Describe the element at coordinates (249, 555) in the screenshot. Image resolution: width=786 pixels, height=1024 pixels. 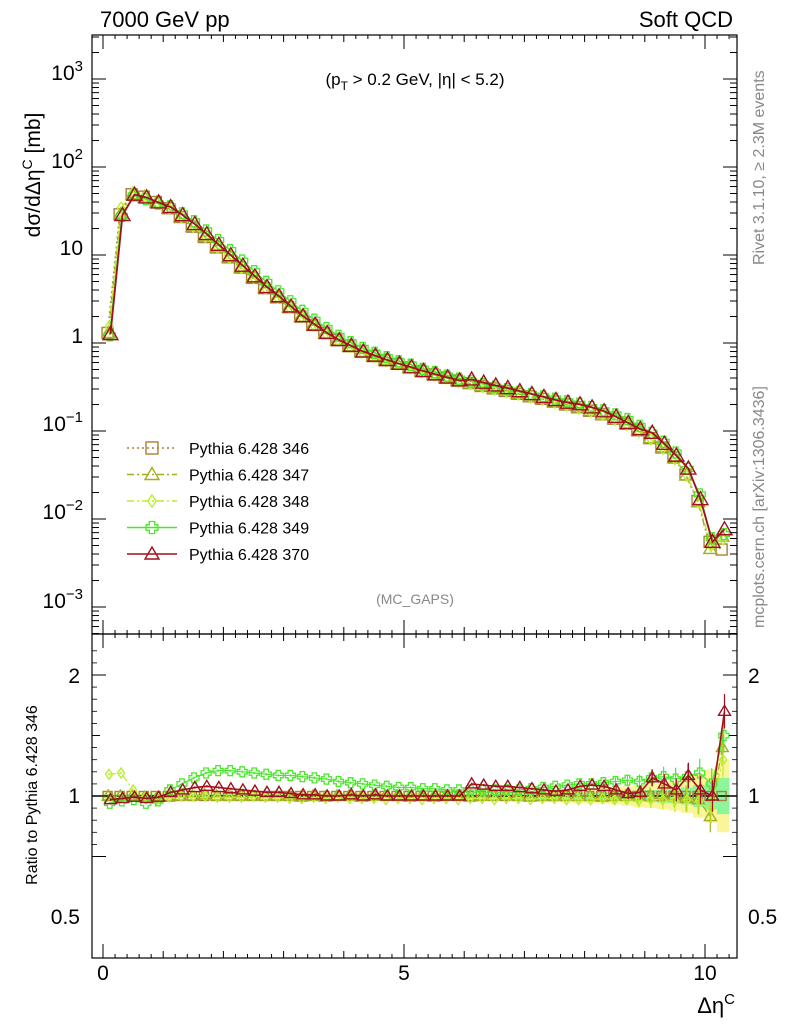
I see `legend-label-s370: Pythia 6.428 370` at that location.